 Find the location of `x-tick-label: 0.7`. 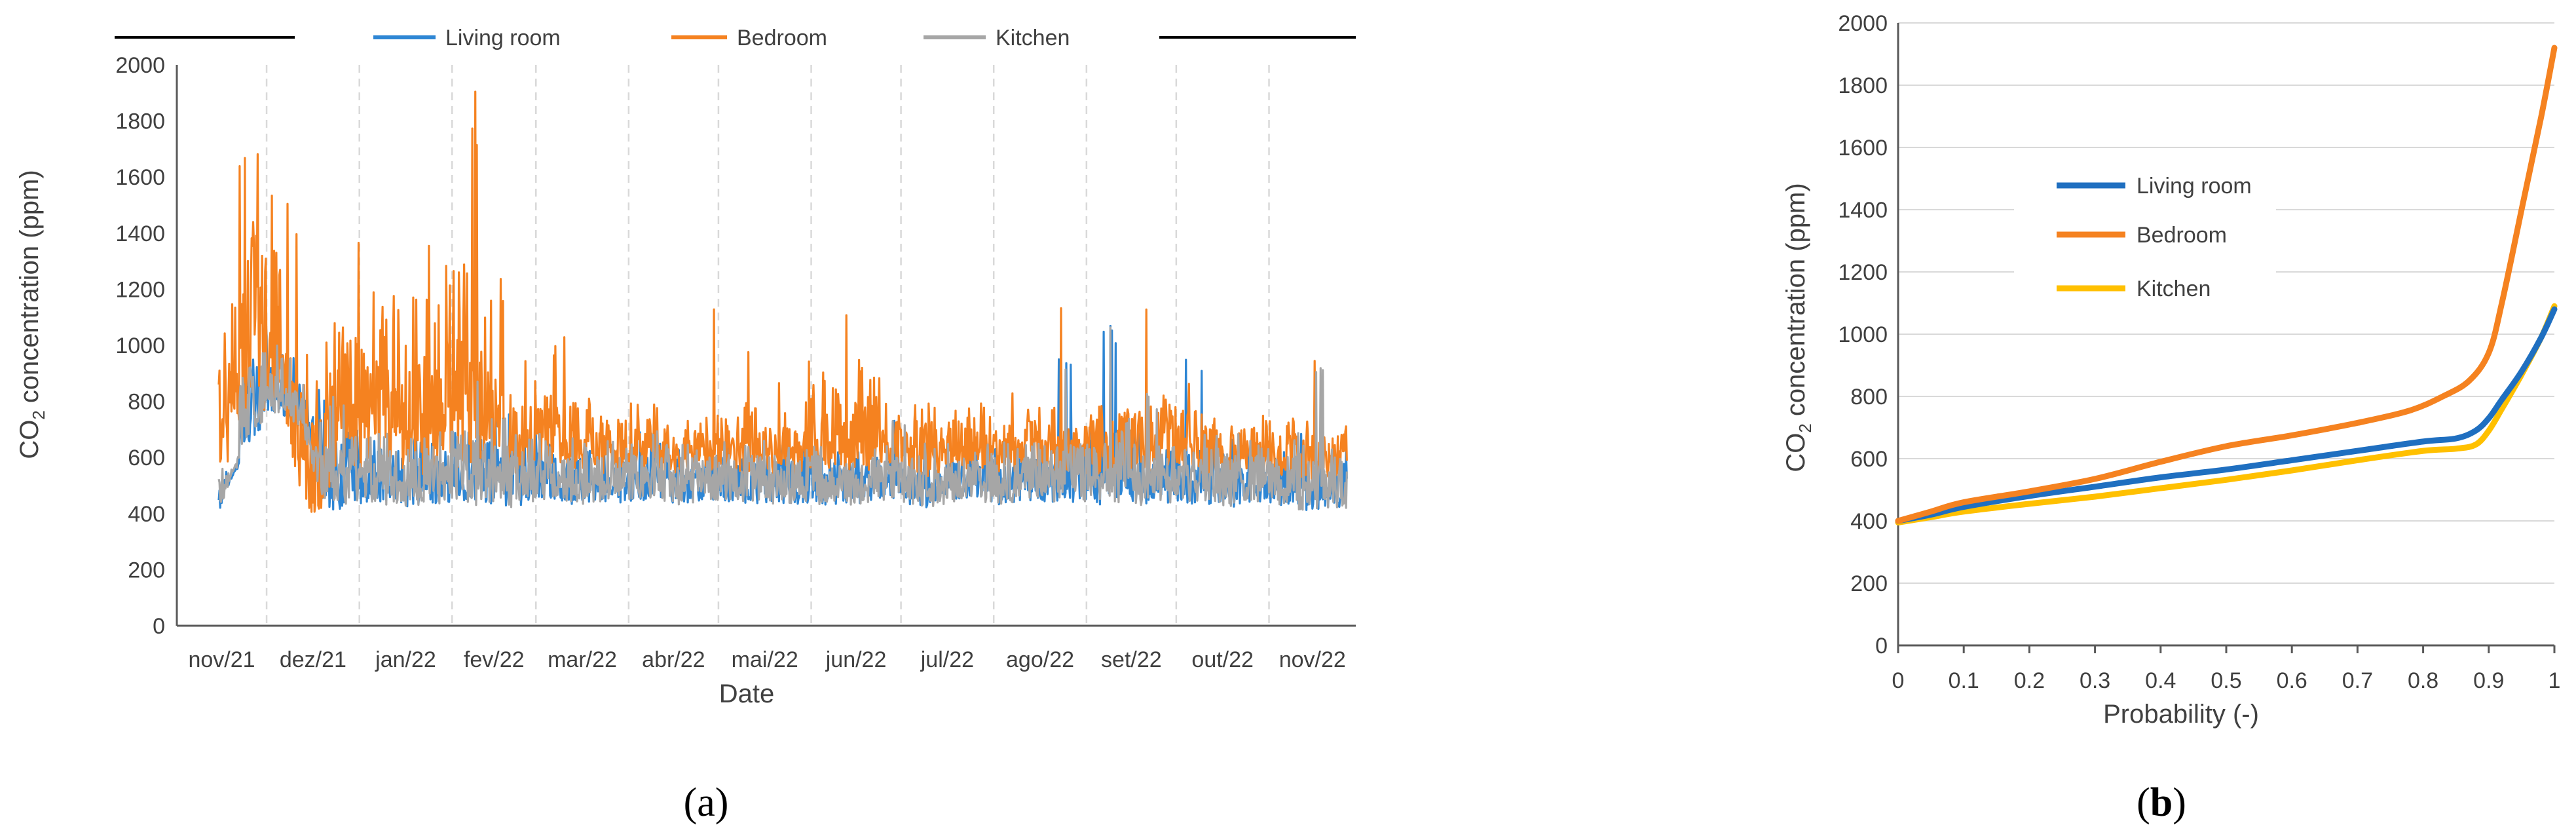

x-tick-label: 0.7 is located at coordinates (2357, 680).